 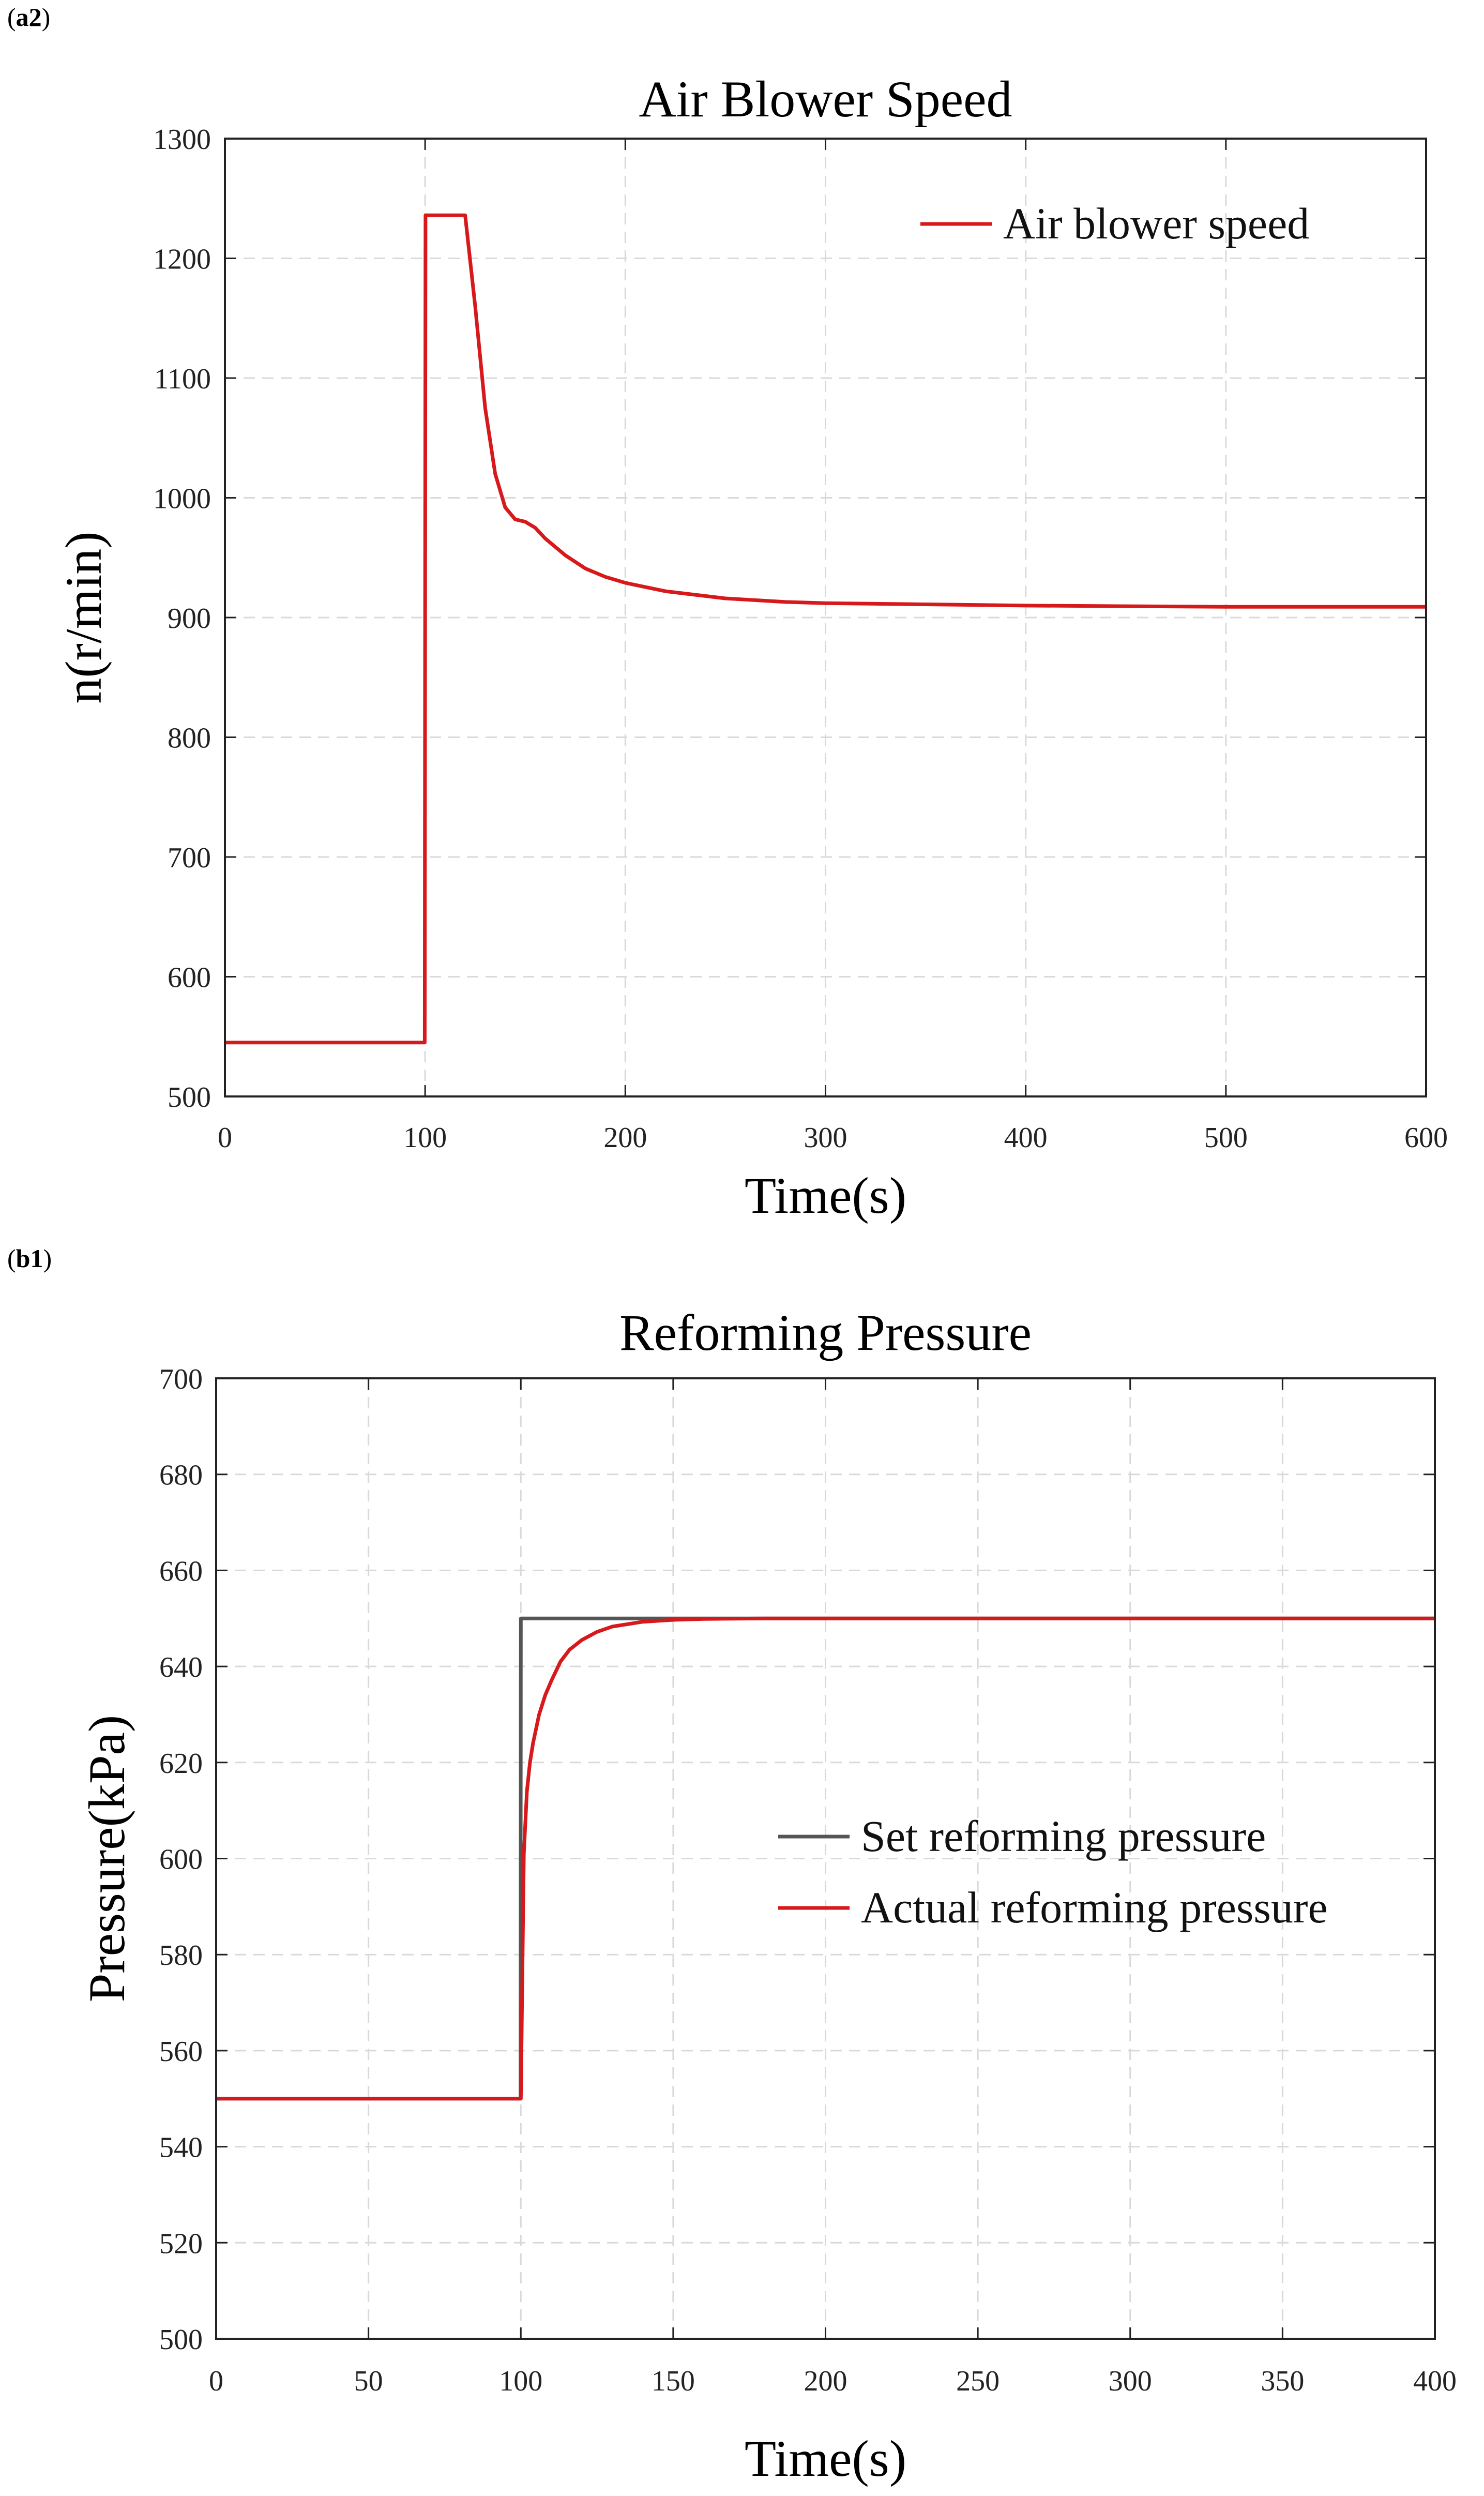 I want to click on y-tick-label: 660, so click(x=181, y=1571).